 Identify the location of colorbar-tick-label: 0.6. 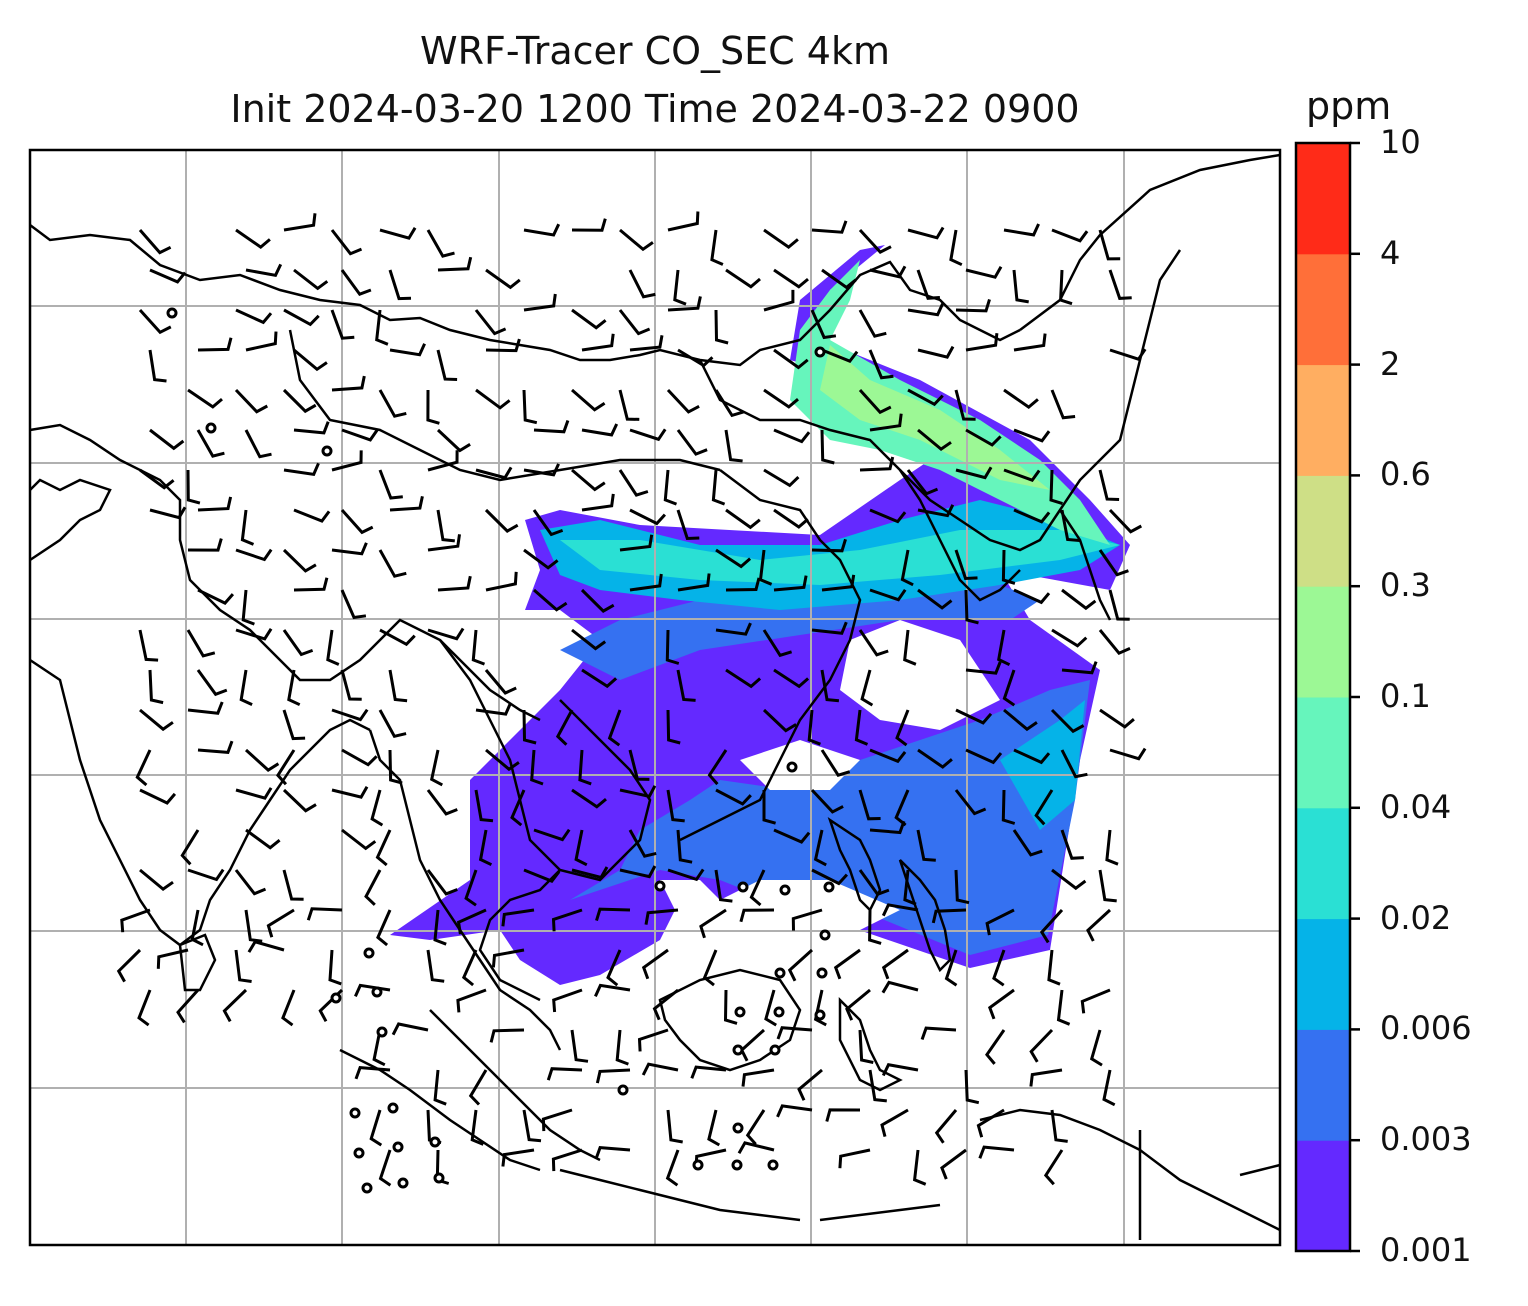
(1405, 474).